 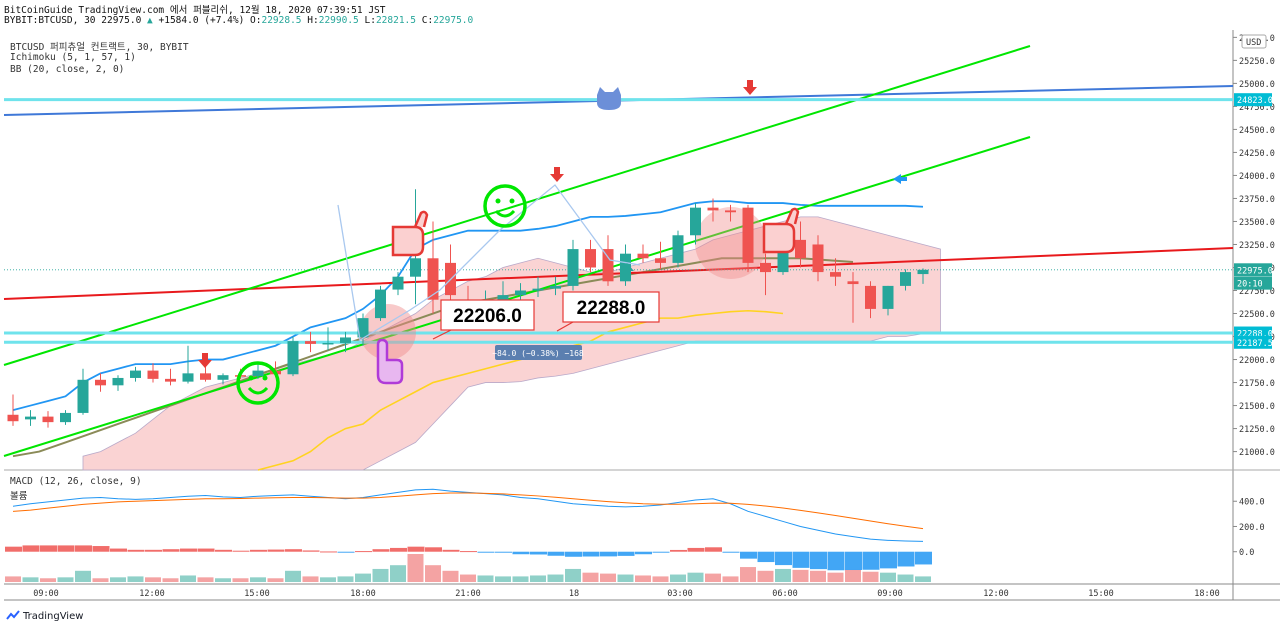 What do you see at coordinates (1257, 131) in the screenshot?
I see `y-tick-label: 24500.0` at bounding box center [1257, 131].